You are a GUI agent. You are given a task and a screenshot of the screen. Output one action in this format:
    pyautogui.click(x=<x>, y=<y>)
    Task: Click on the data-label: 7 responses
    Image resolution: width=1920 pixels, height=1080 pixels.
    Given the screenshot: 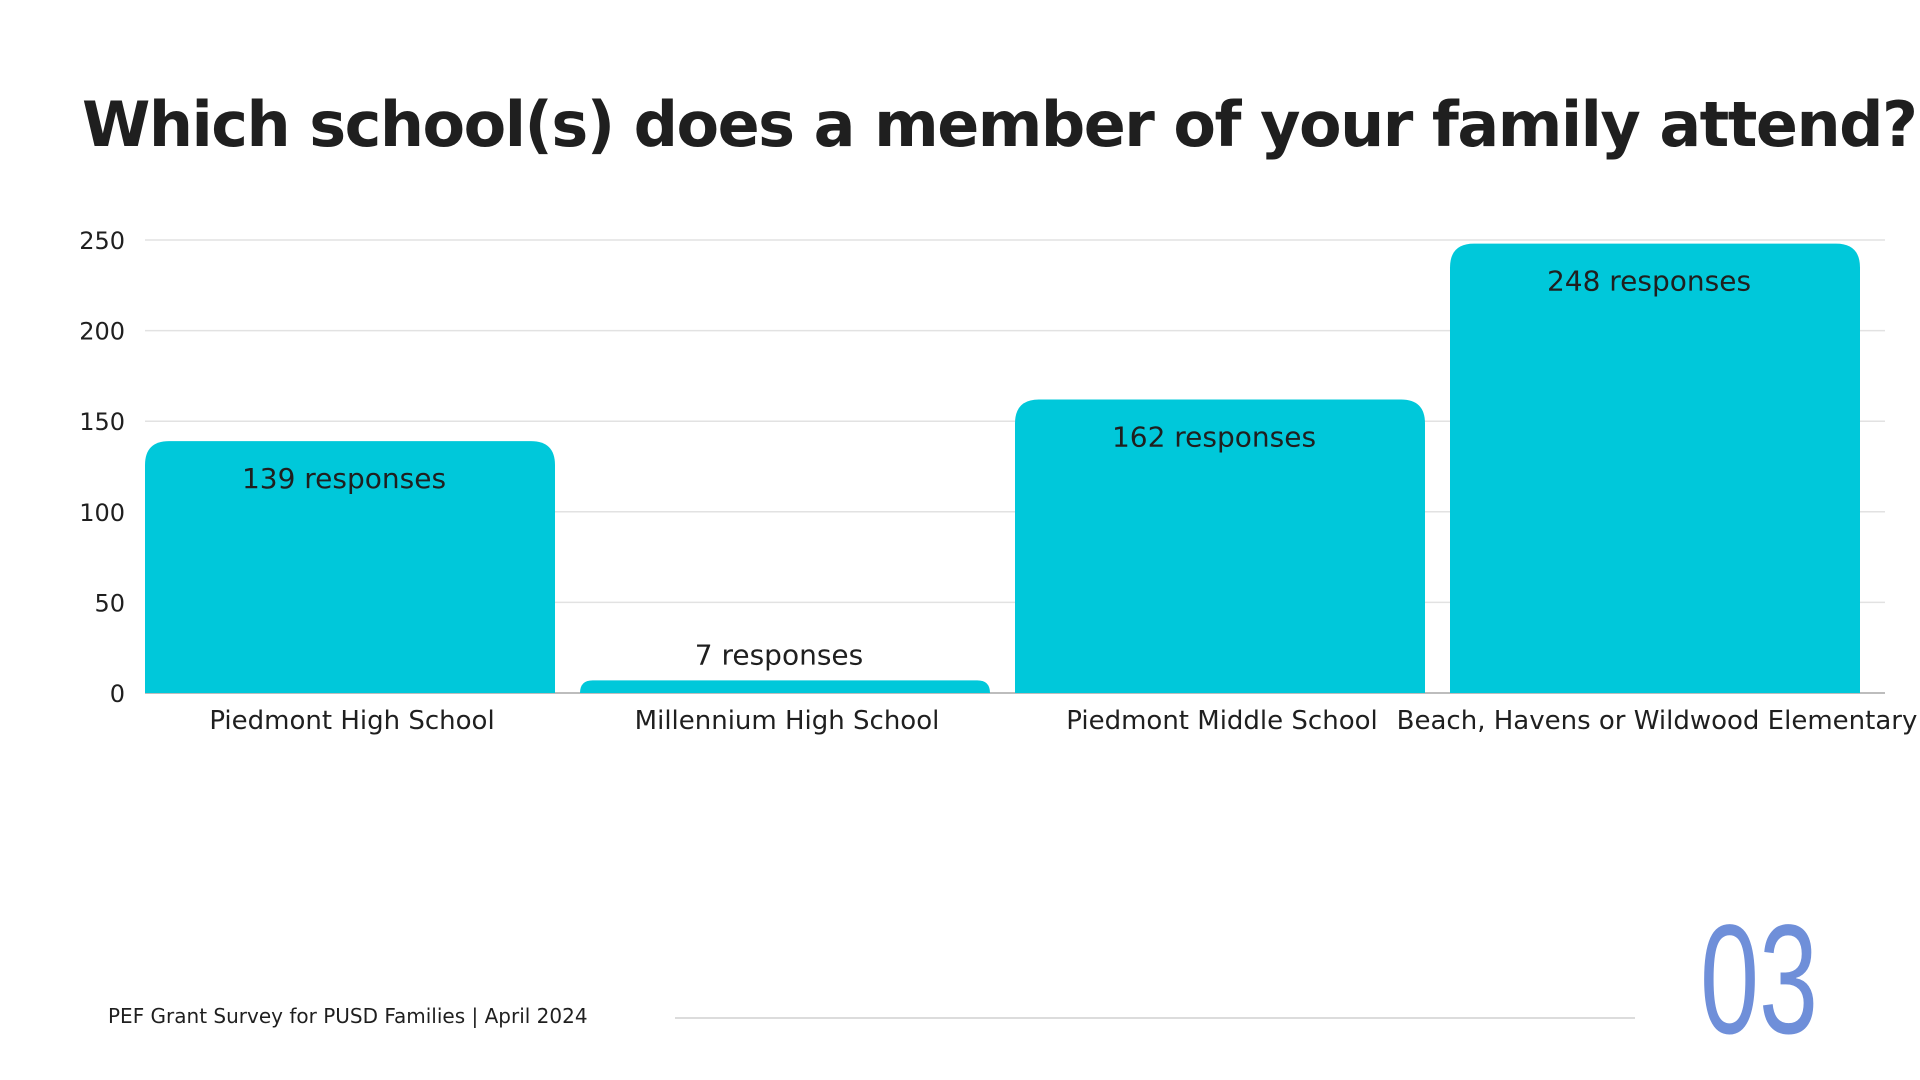 What is the action you would take?
    pyautogui.click(x=779, y=654)
    